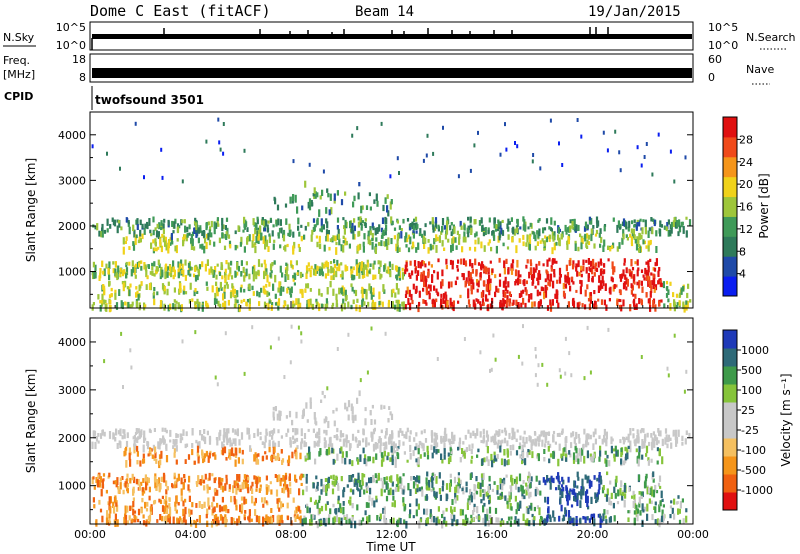 This screenshot has height=554, width=800. Describe the element at coordinates (730, 226) in the screenshot. I see `power-colorbar-swatch` at that location.